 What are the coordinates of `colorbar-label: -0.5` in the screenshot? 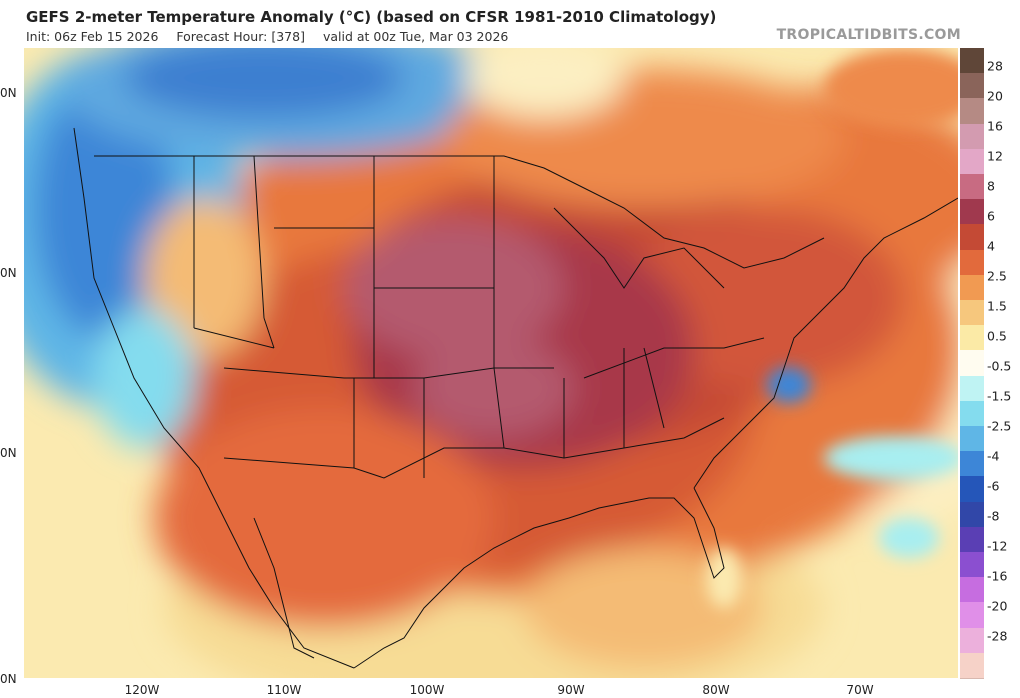 It's located at (999, 366).